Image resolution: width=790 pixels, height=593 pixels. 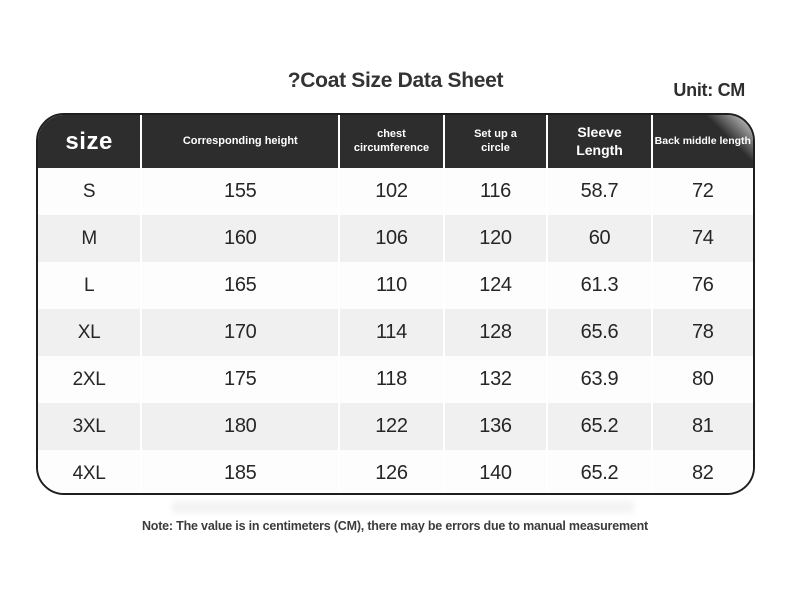 What do you see at coordinates (598, 238) in the screenshot?
I see `value-cell: 60` at bounding box center [598, 238].